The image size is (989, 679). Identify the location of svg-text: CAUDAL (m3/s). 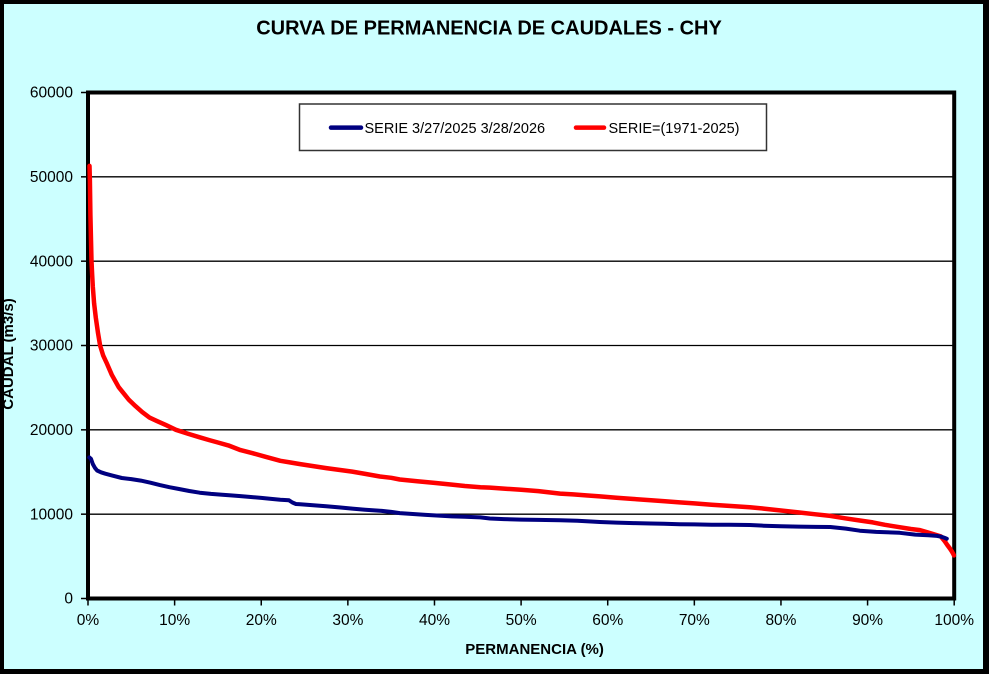
(8, 353).